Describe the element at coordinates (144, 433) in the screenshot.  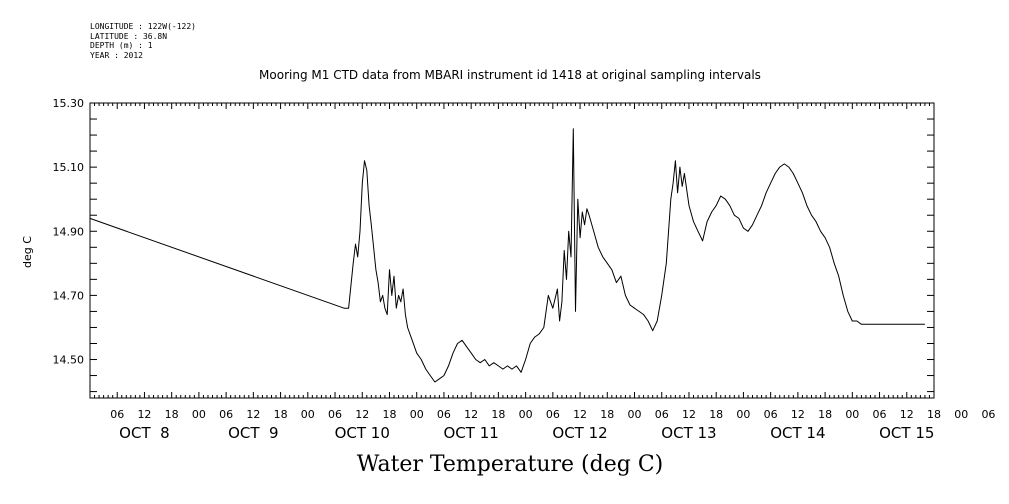
I see `x-day-label: OCT 8` at that location.